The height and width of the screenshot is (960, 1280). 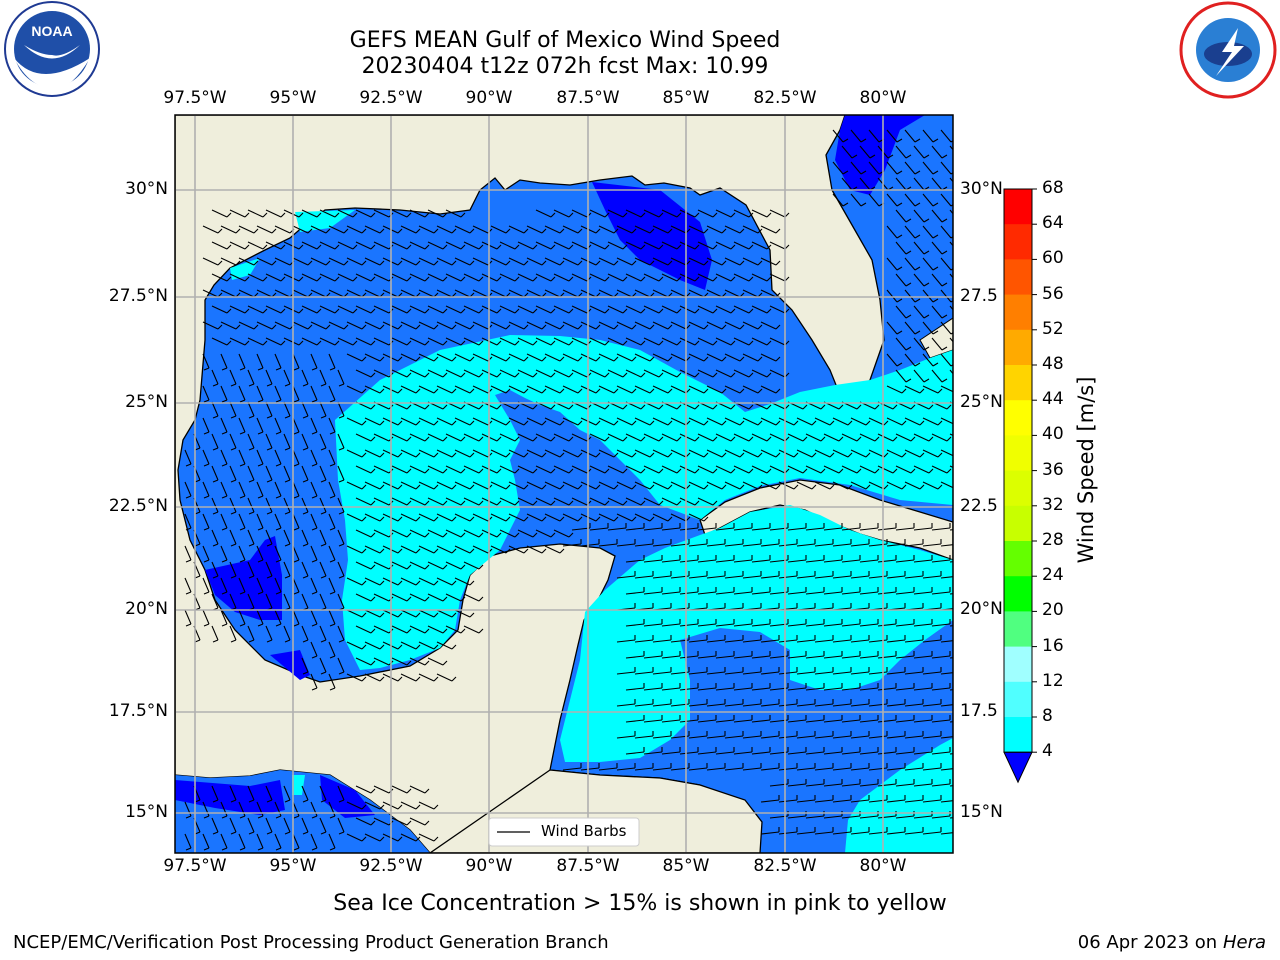 What do you see at coordinates (1228, 50) in the screenshot?
I see `nws-logo` at bounding box center [1228, 50].